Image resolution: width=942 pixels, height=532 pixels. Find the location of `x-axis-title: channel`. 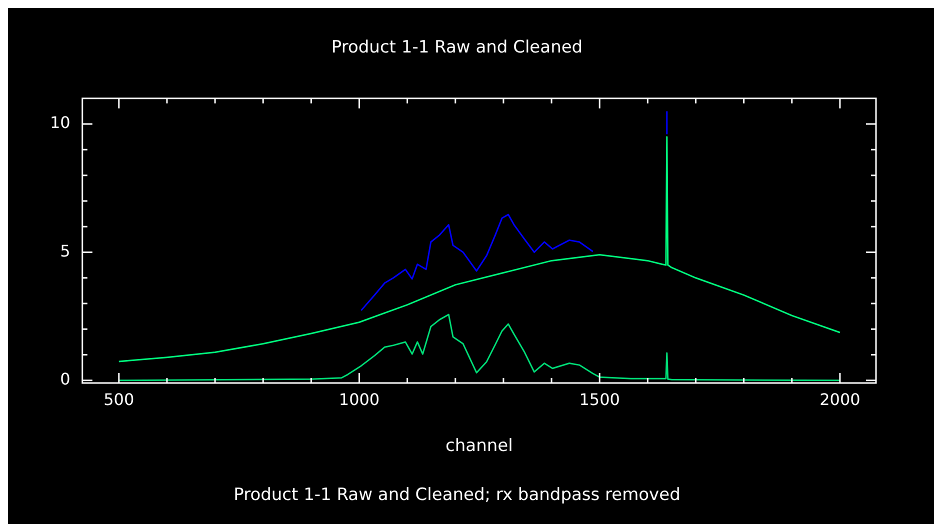

x-axis-title: channel is located at coordinates (479, 446).